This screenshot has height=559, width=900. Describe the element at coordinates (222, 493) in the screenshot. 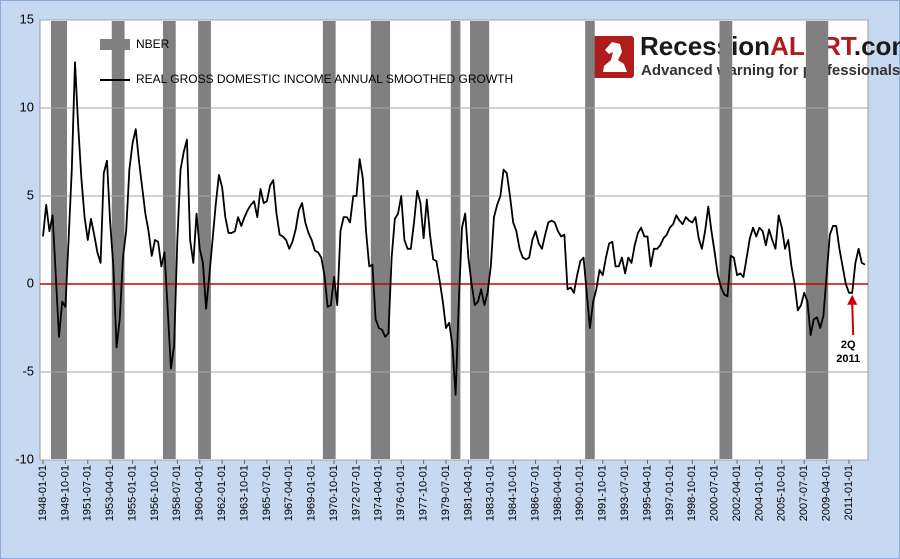

I see `x-tick-label: 1962-01-01` at that location.